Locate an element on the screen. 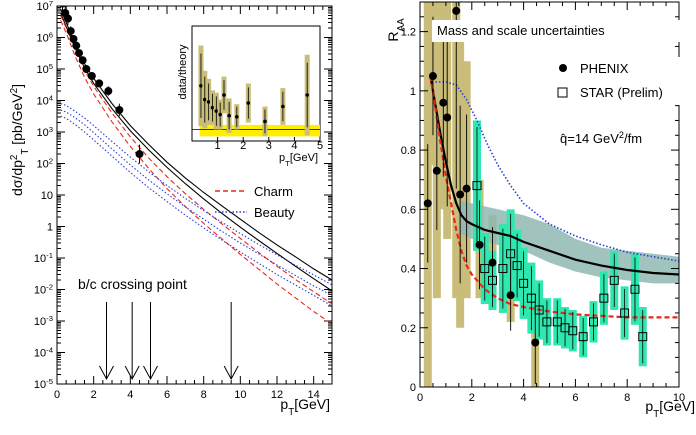 Image resolution: width=696 pixels, height=435 pixels. y-tick-label: 10⁴ is located at coordinates (44, 100).